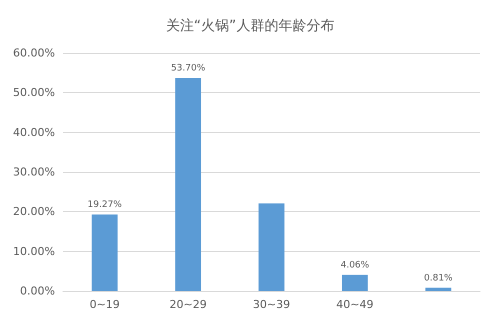  What do you see at coordinates (34, 211) in the screenshot?
I see `y-tick-label: 20.00%` at bounding box center [34, 211].